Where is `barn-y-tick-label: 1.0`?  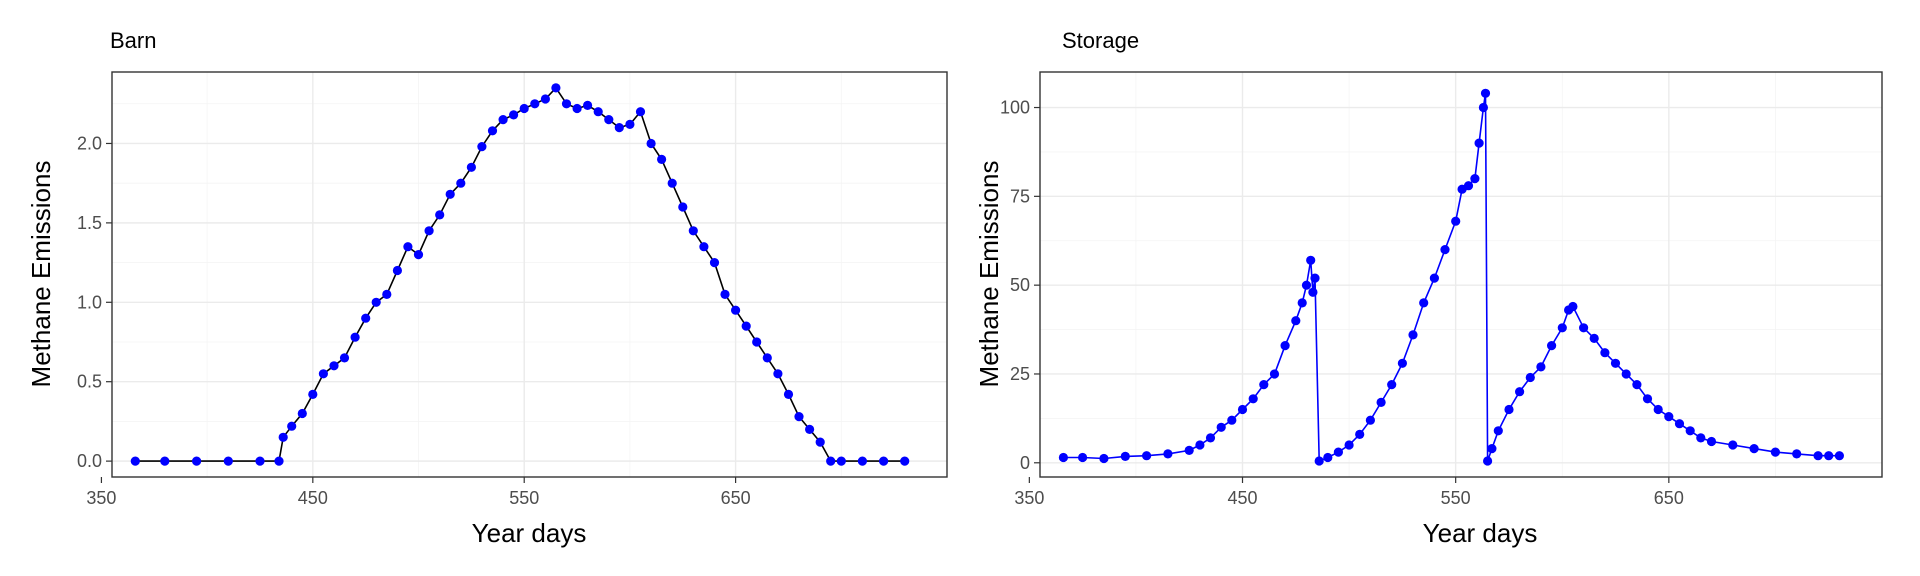
barn-y-tick-label: 1.0 is located at coordinates (89, 302).